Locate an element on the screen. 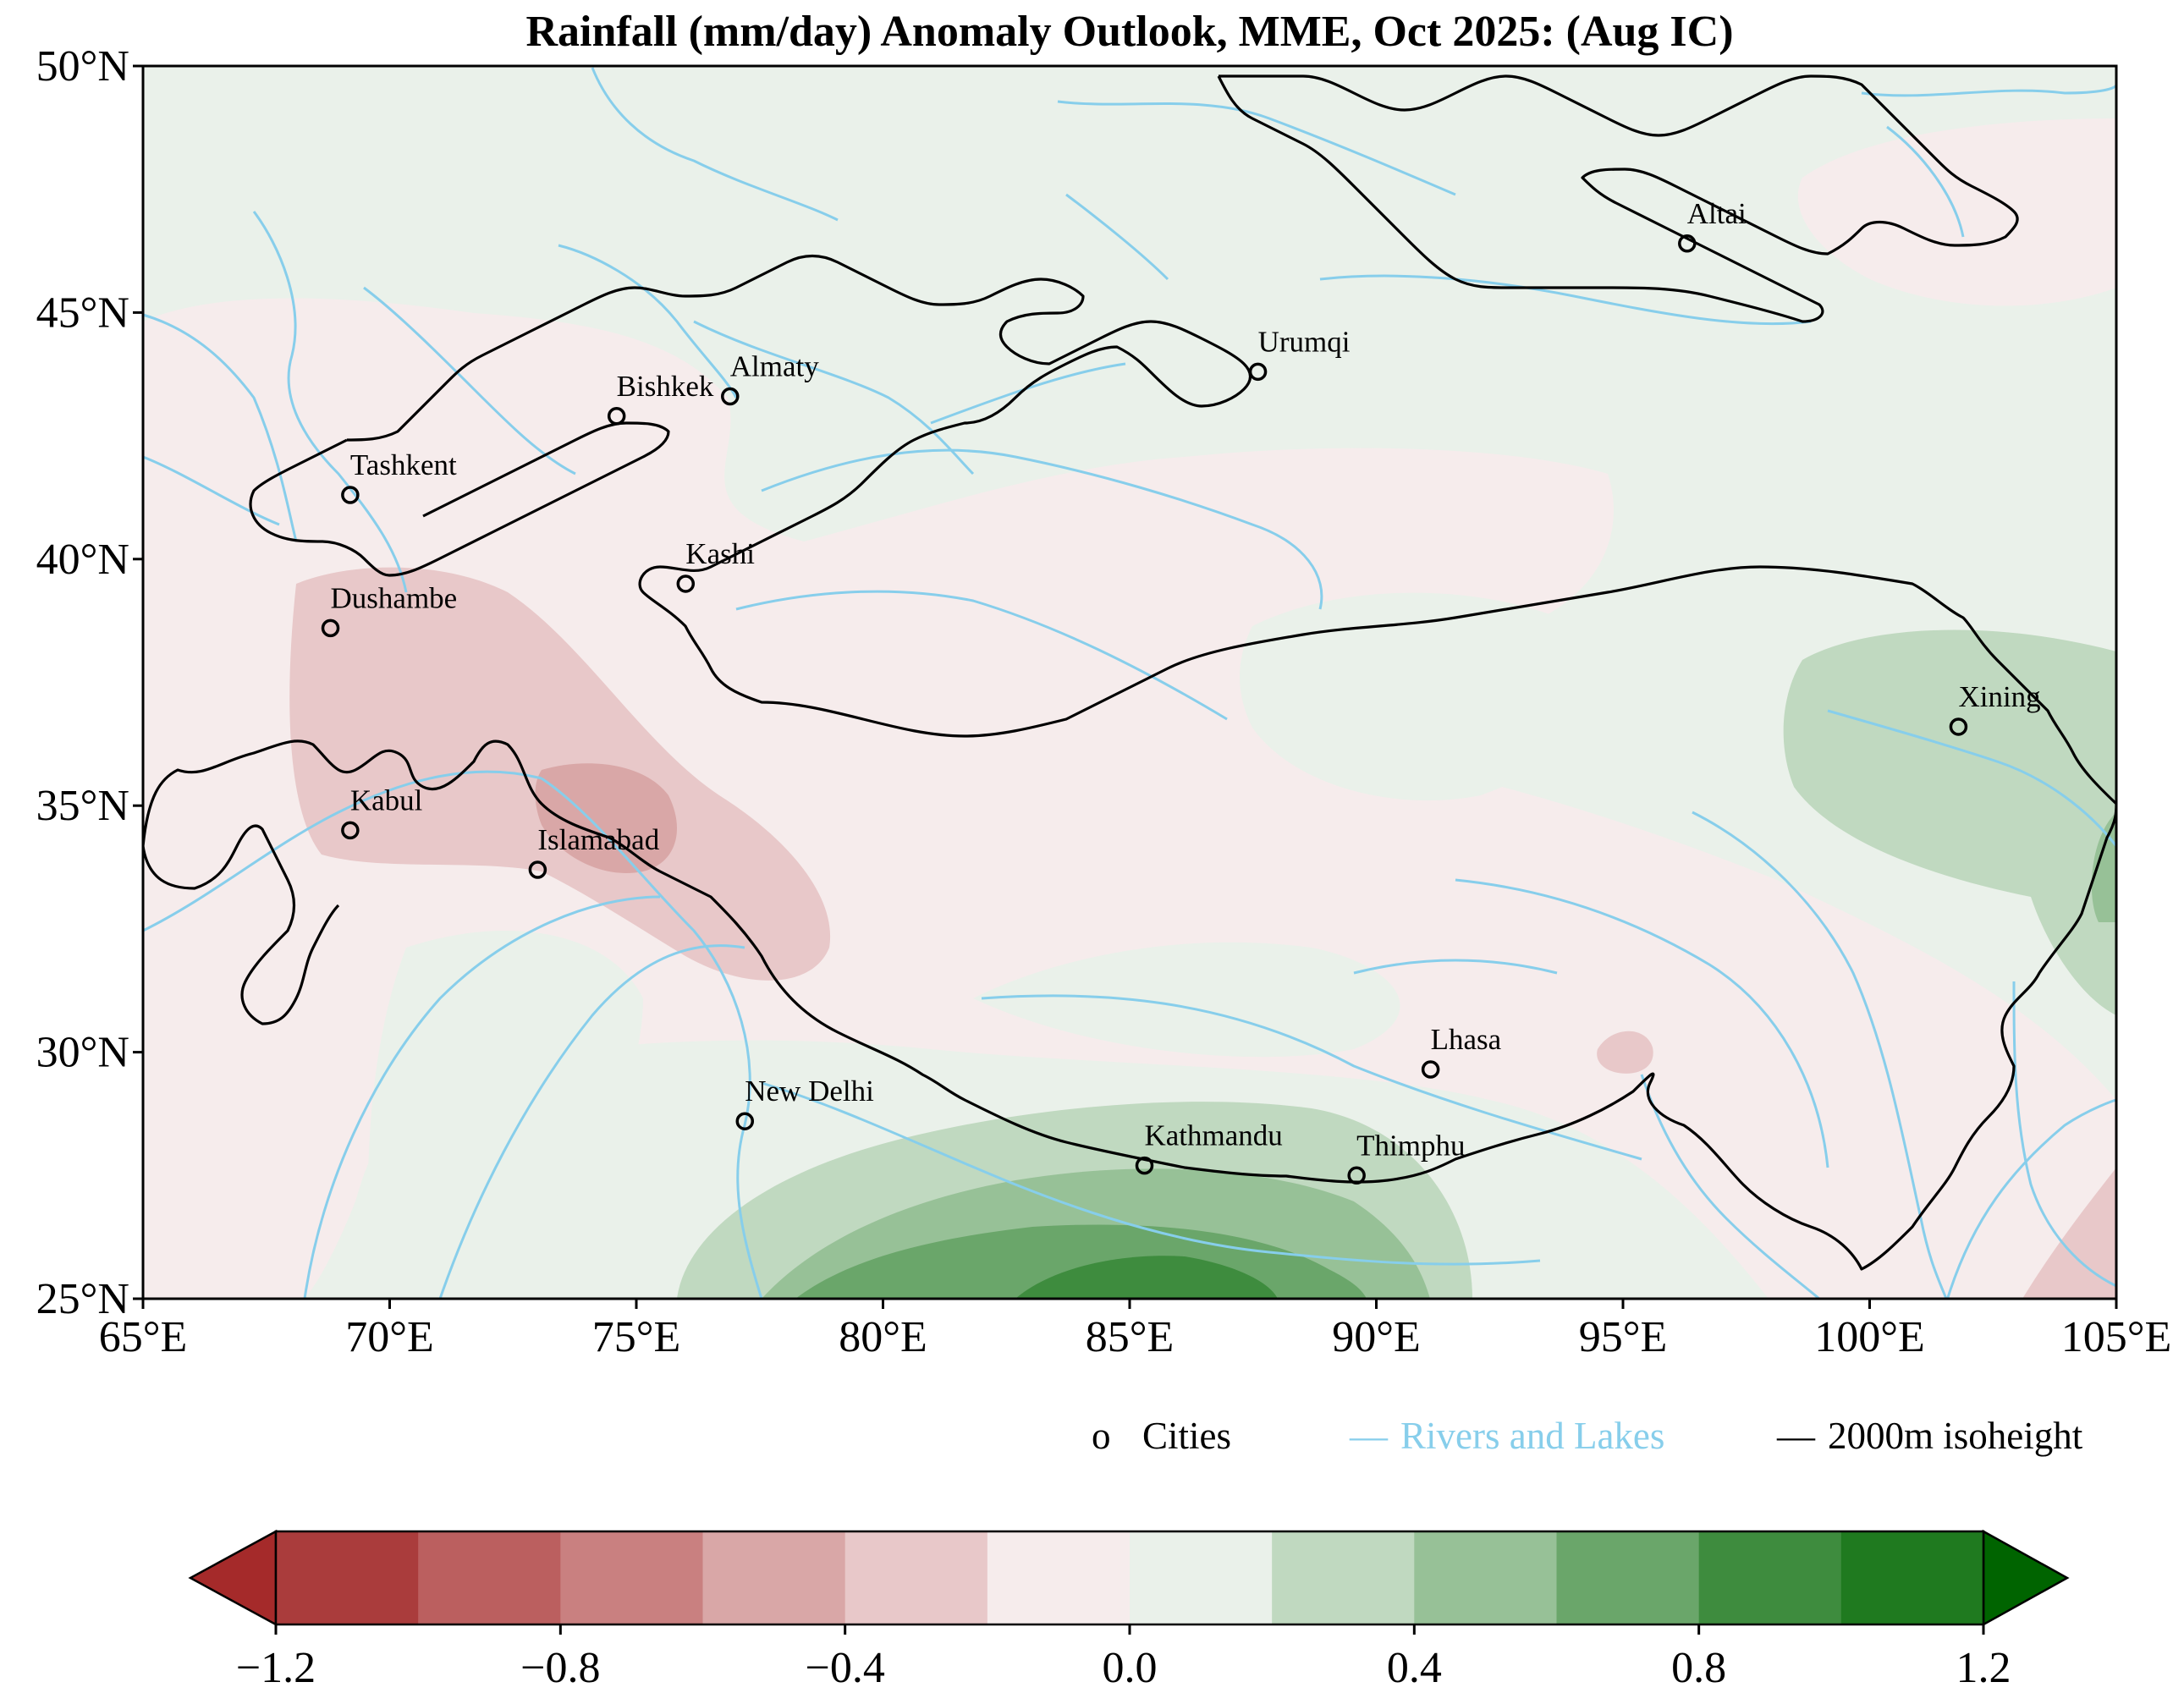  x-tick-label: 70°E is located at coordinates (389, 1337).